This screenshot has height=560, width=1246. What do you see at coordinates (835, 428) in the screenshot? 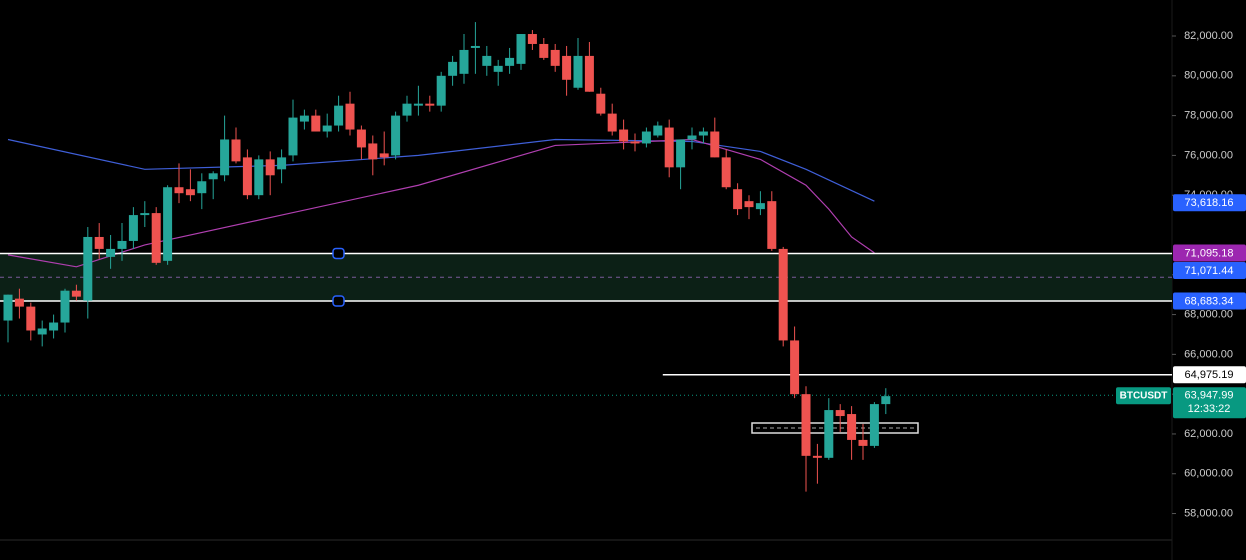
I see `range-box` at bounding box center [835, 428].